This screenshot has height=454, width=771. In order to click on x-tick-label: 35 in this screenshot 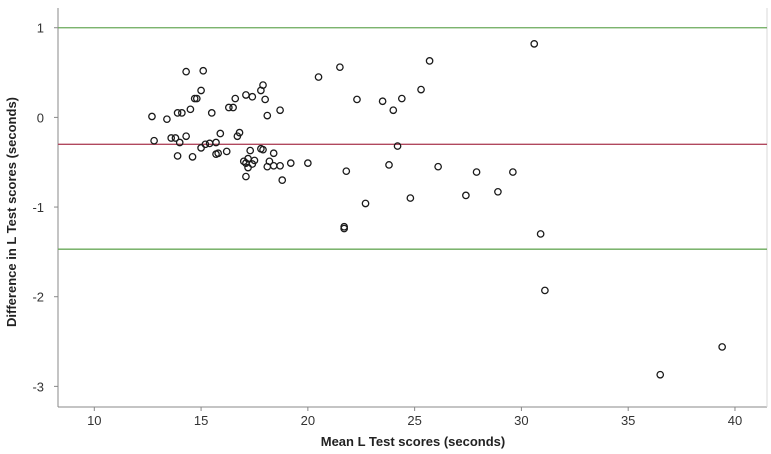, I will do `click(628, 420)`.